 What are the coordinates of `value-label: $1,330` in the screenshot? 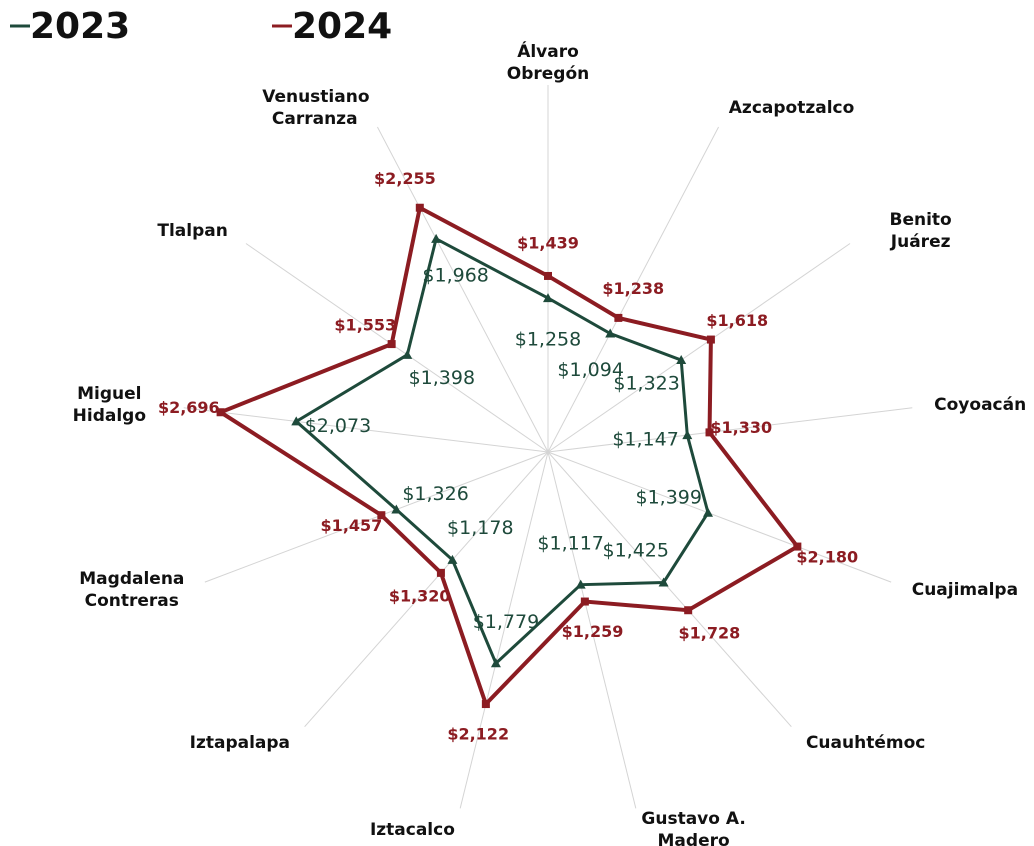 It's located at (741, 427).